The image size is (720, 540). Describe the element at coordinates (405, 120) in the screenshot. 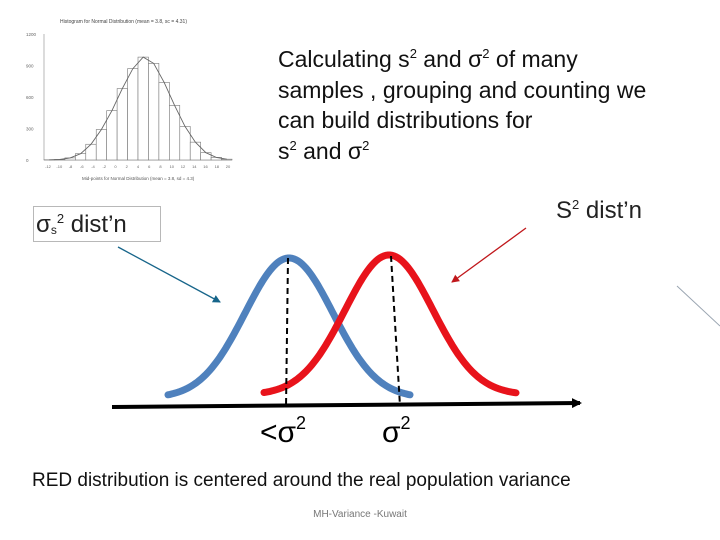

I see `intro-line-3: can build distributions for` at that location.